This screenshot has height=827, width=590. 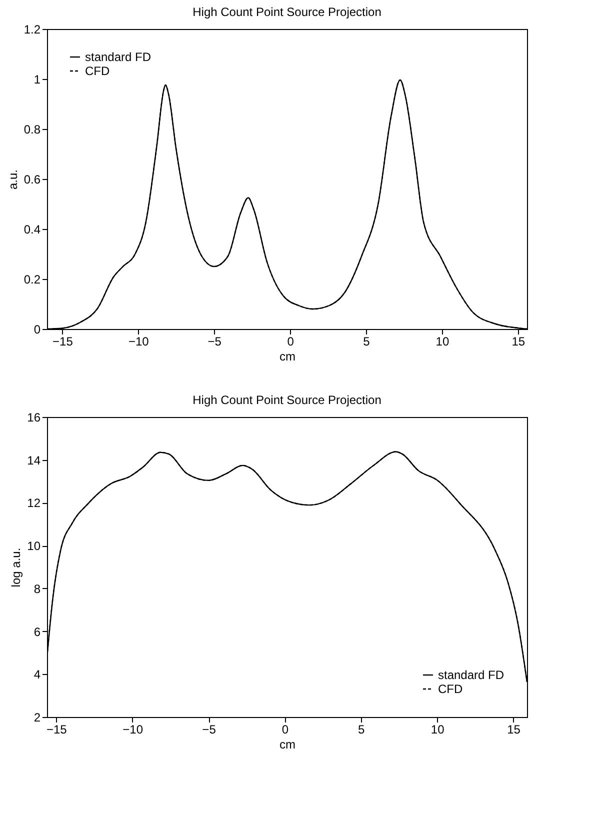 I want to click on y-tick-label: 12, so click(x=34, y=503).